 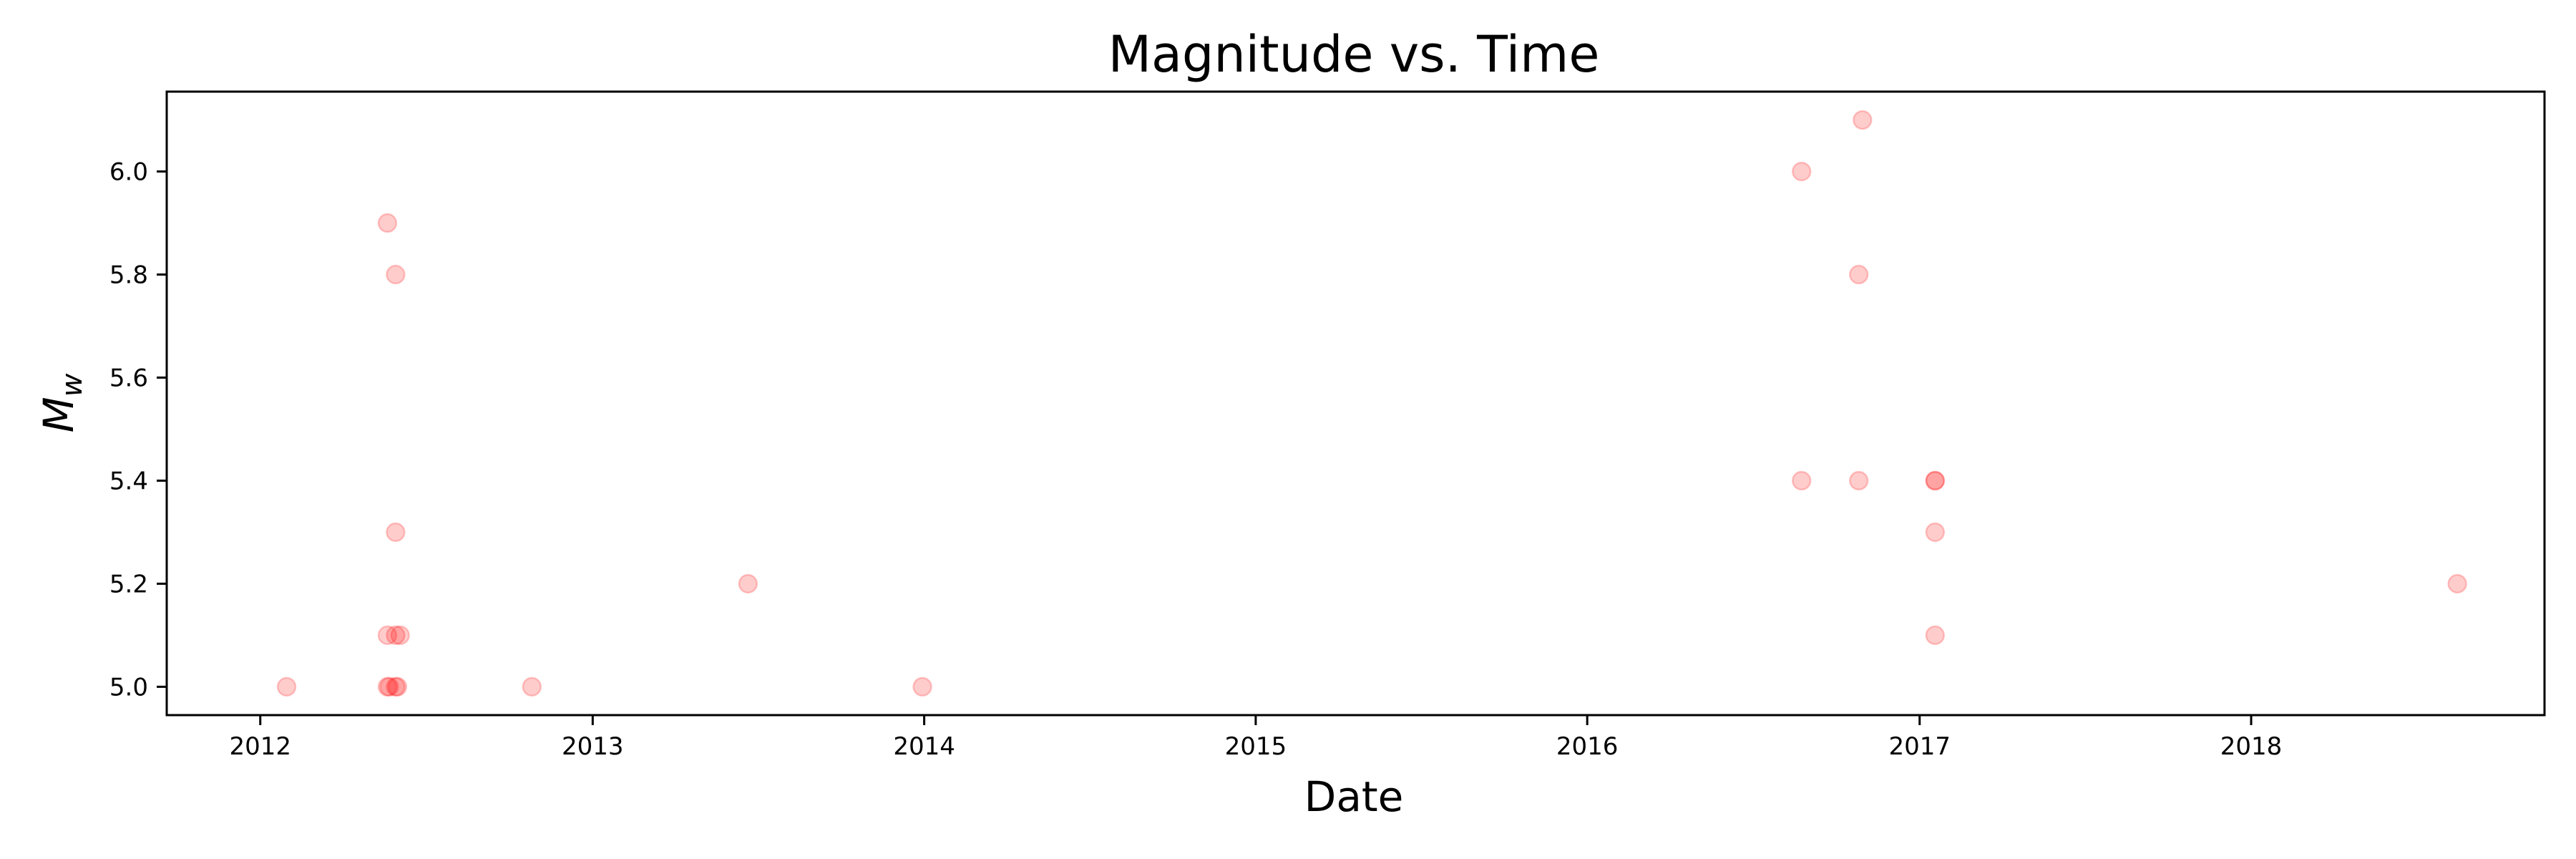 What do you see at coordinates (128, 275) in the screenshot?
I see `y-tick-label: 5.8` at bounding box center [128, 275].